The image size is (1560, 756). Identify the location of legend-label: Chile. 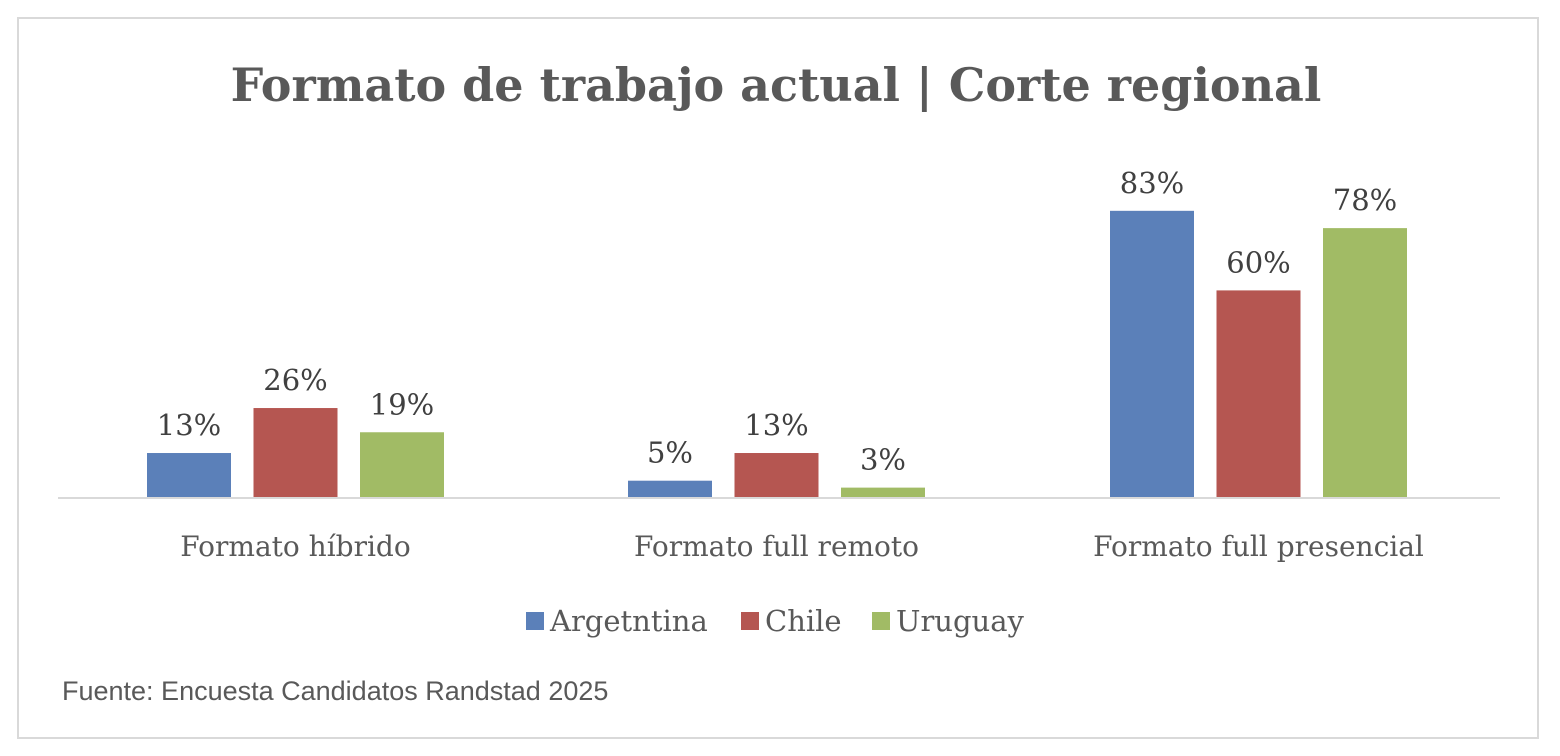
(803, 621).